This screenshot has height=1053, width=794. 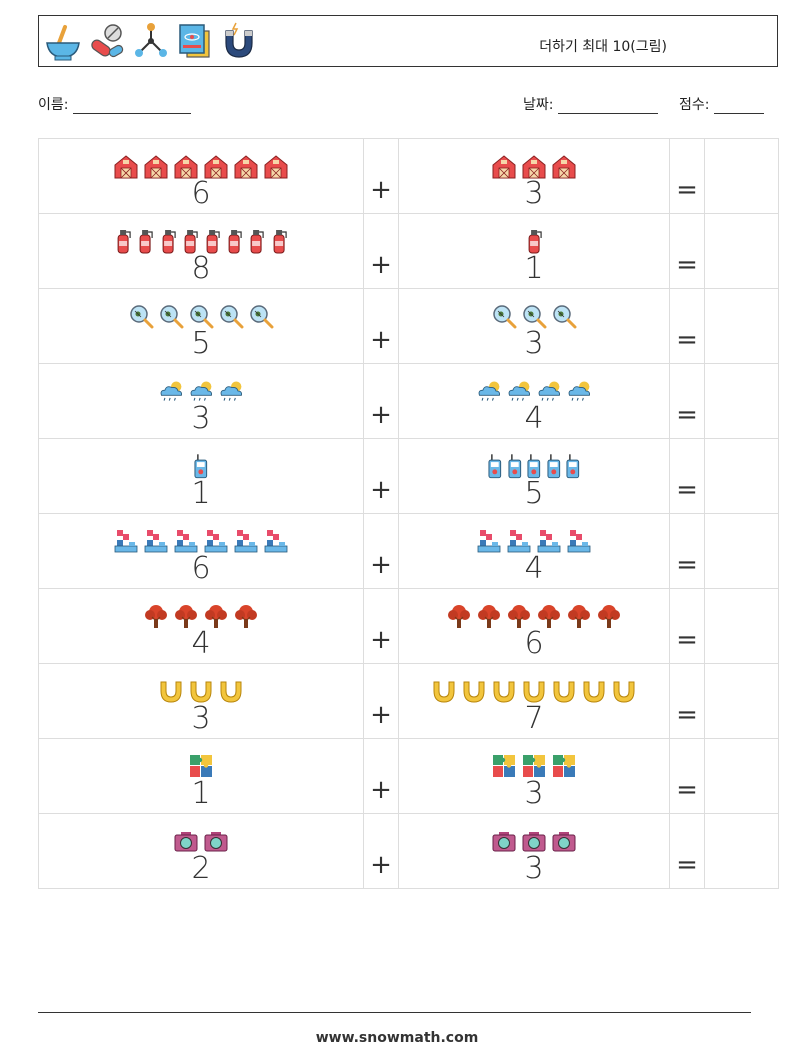 I want to click on footer-url: www.snowmath.com, so click(x=397, y=1038).